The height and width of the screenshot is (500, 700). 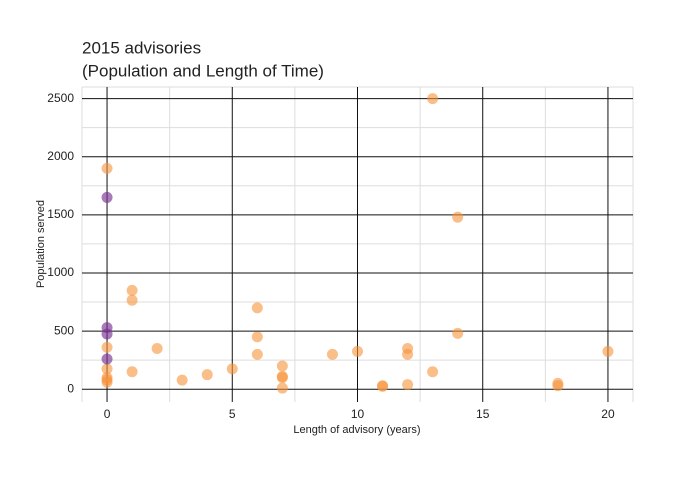 What do you see at coordinates (141, 47) in the screenshot?
I see `chart-title: 2015 advisories` at bounding box center [141, 47].